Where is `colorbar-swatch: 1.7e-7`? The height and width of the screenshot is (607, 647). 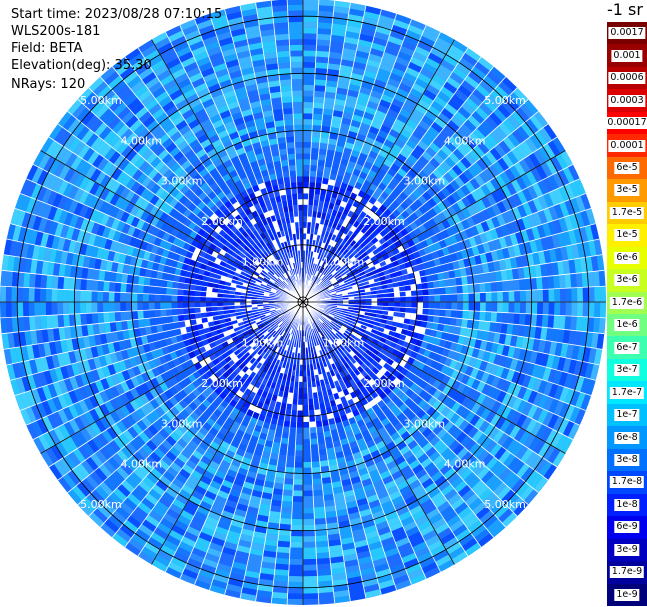
colorbar-swatch: 1.7e-7 is located at coordinates (627, 392).